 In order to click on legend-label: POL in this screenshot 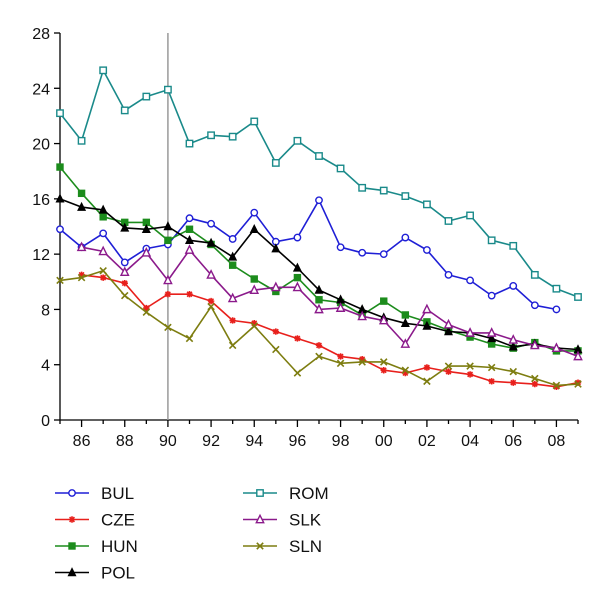, I will do `click(118, 573)`.